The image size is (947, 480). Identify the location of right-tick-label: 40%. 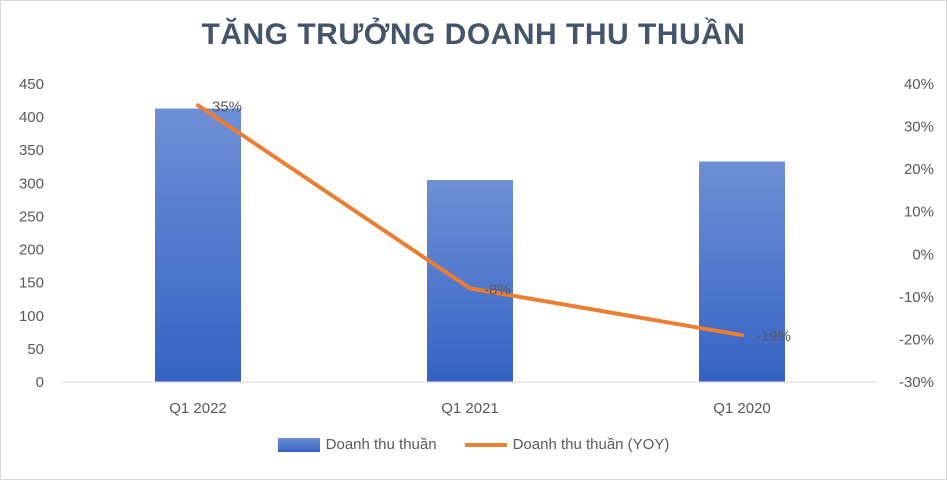
(919, 84).